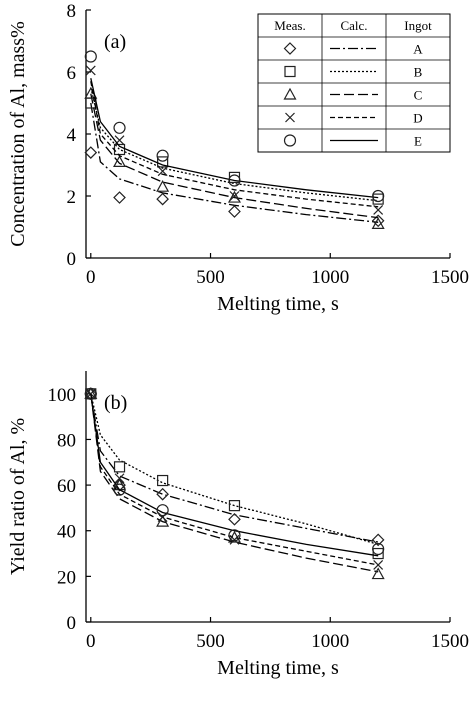 The height and width of the screenshot is (707, 474). Describe the element at coordinates (72, 197) in the screenshot. I see `y-tick-label: 2` at that location.